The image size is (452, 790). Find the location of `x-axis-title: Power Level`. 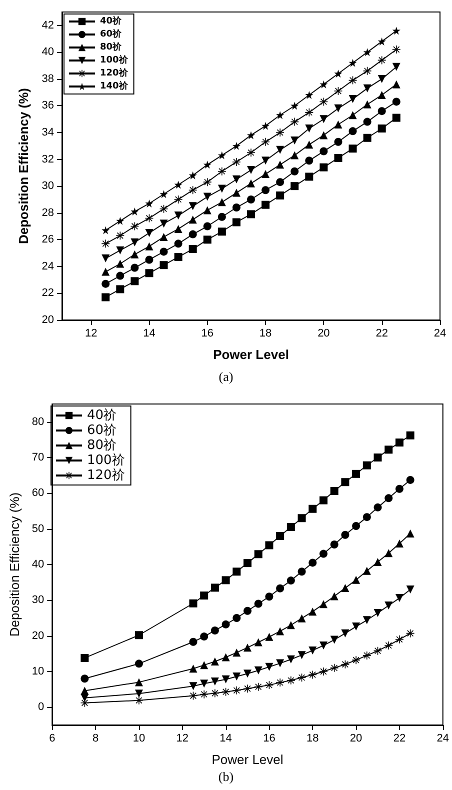

x-axis-title: Power Level is located at coordinates (251, 354).